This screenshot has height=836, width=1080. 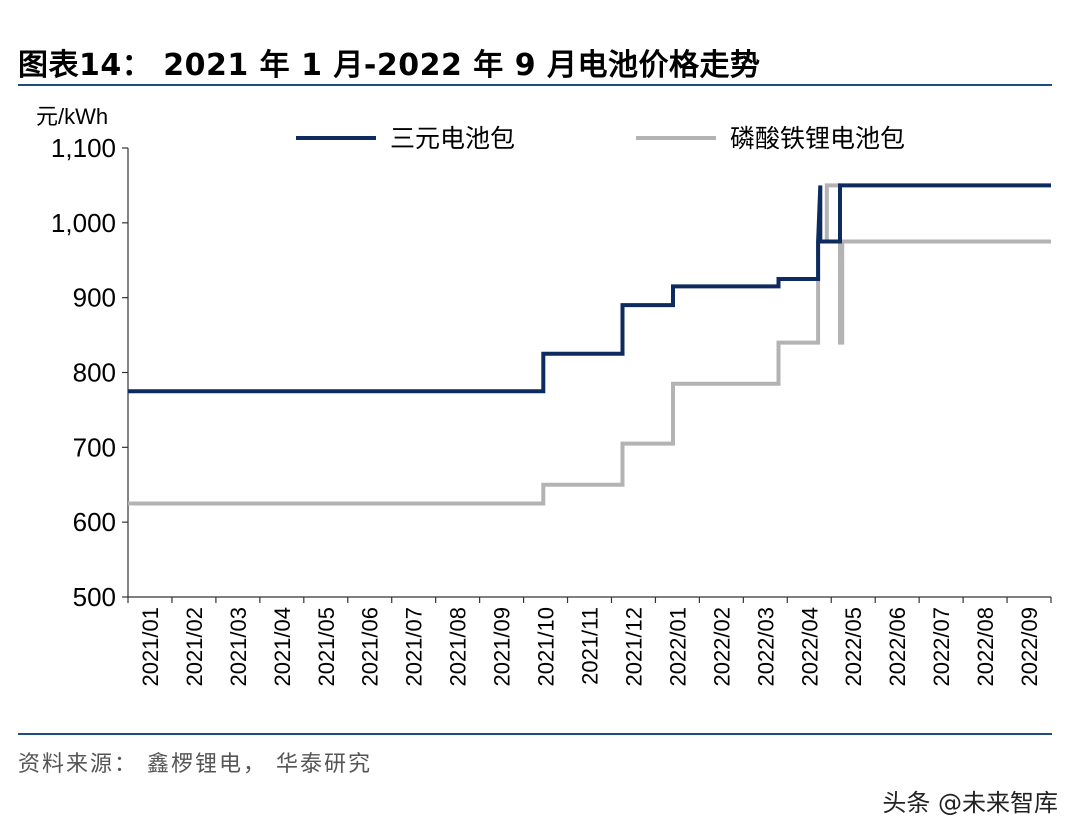 What do you see at coordinates (83, 148) in the screenshot?
I see `y-tick-label: 1,100` at bounding box center [83, 148].